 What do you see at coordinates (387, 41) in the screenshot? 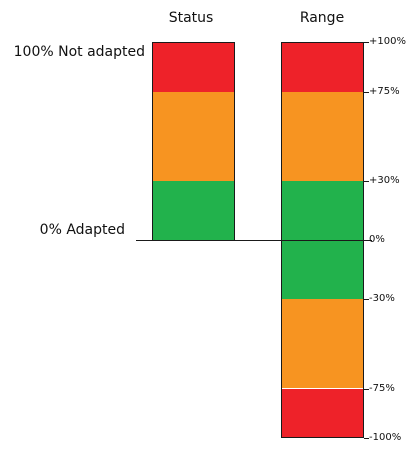
I see `range-tick-label: +100%` at bounding box center [387, 41].